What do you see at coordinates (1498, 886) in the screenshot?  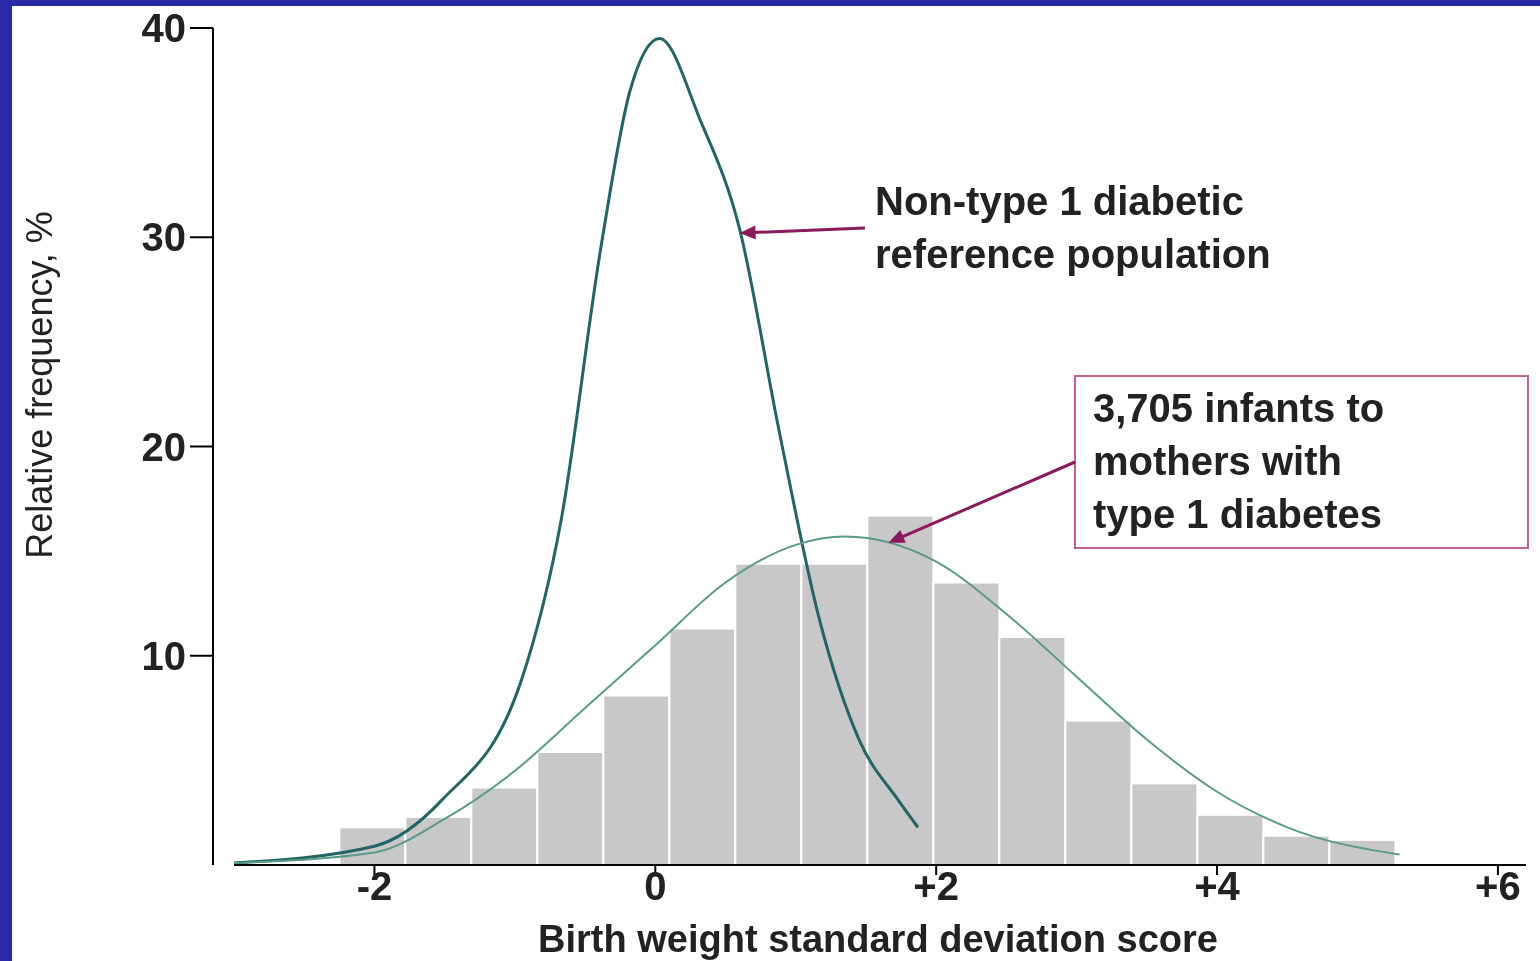 I see `x-tick-label: +6` at bounding box center [1498, 886].